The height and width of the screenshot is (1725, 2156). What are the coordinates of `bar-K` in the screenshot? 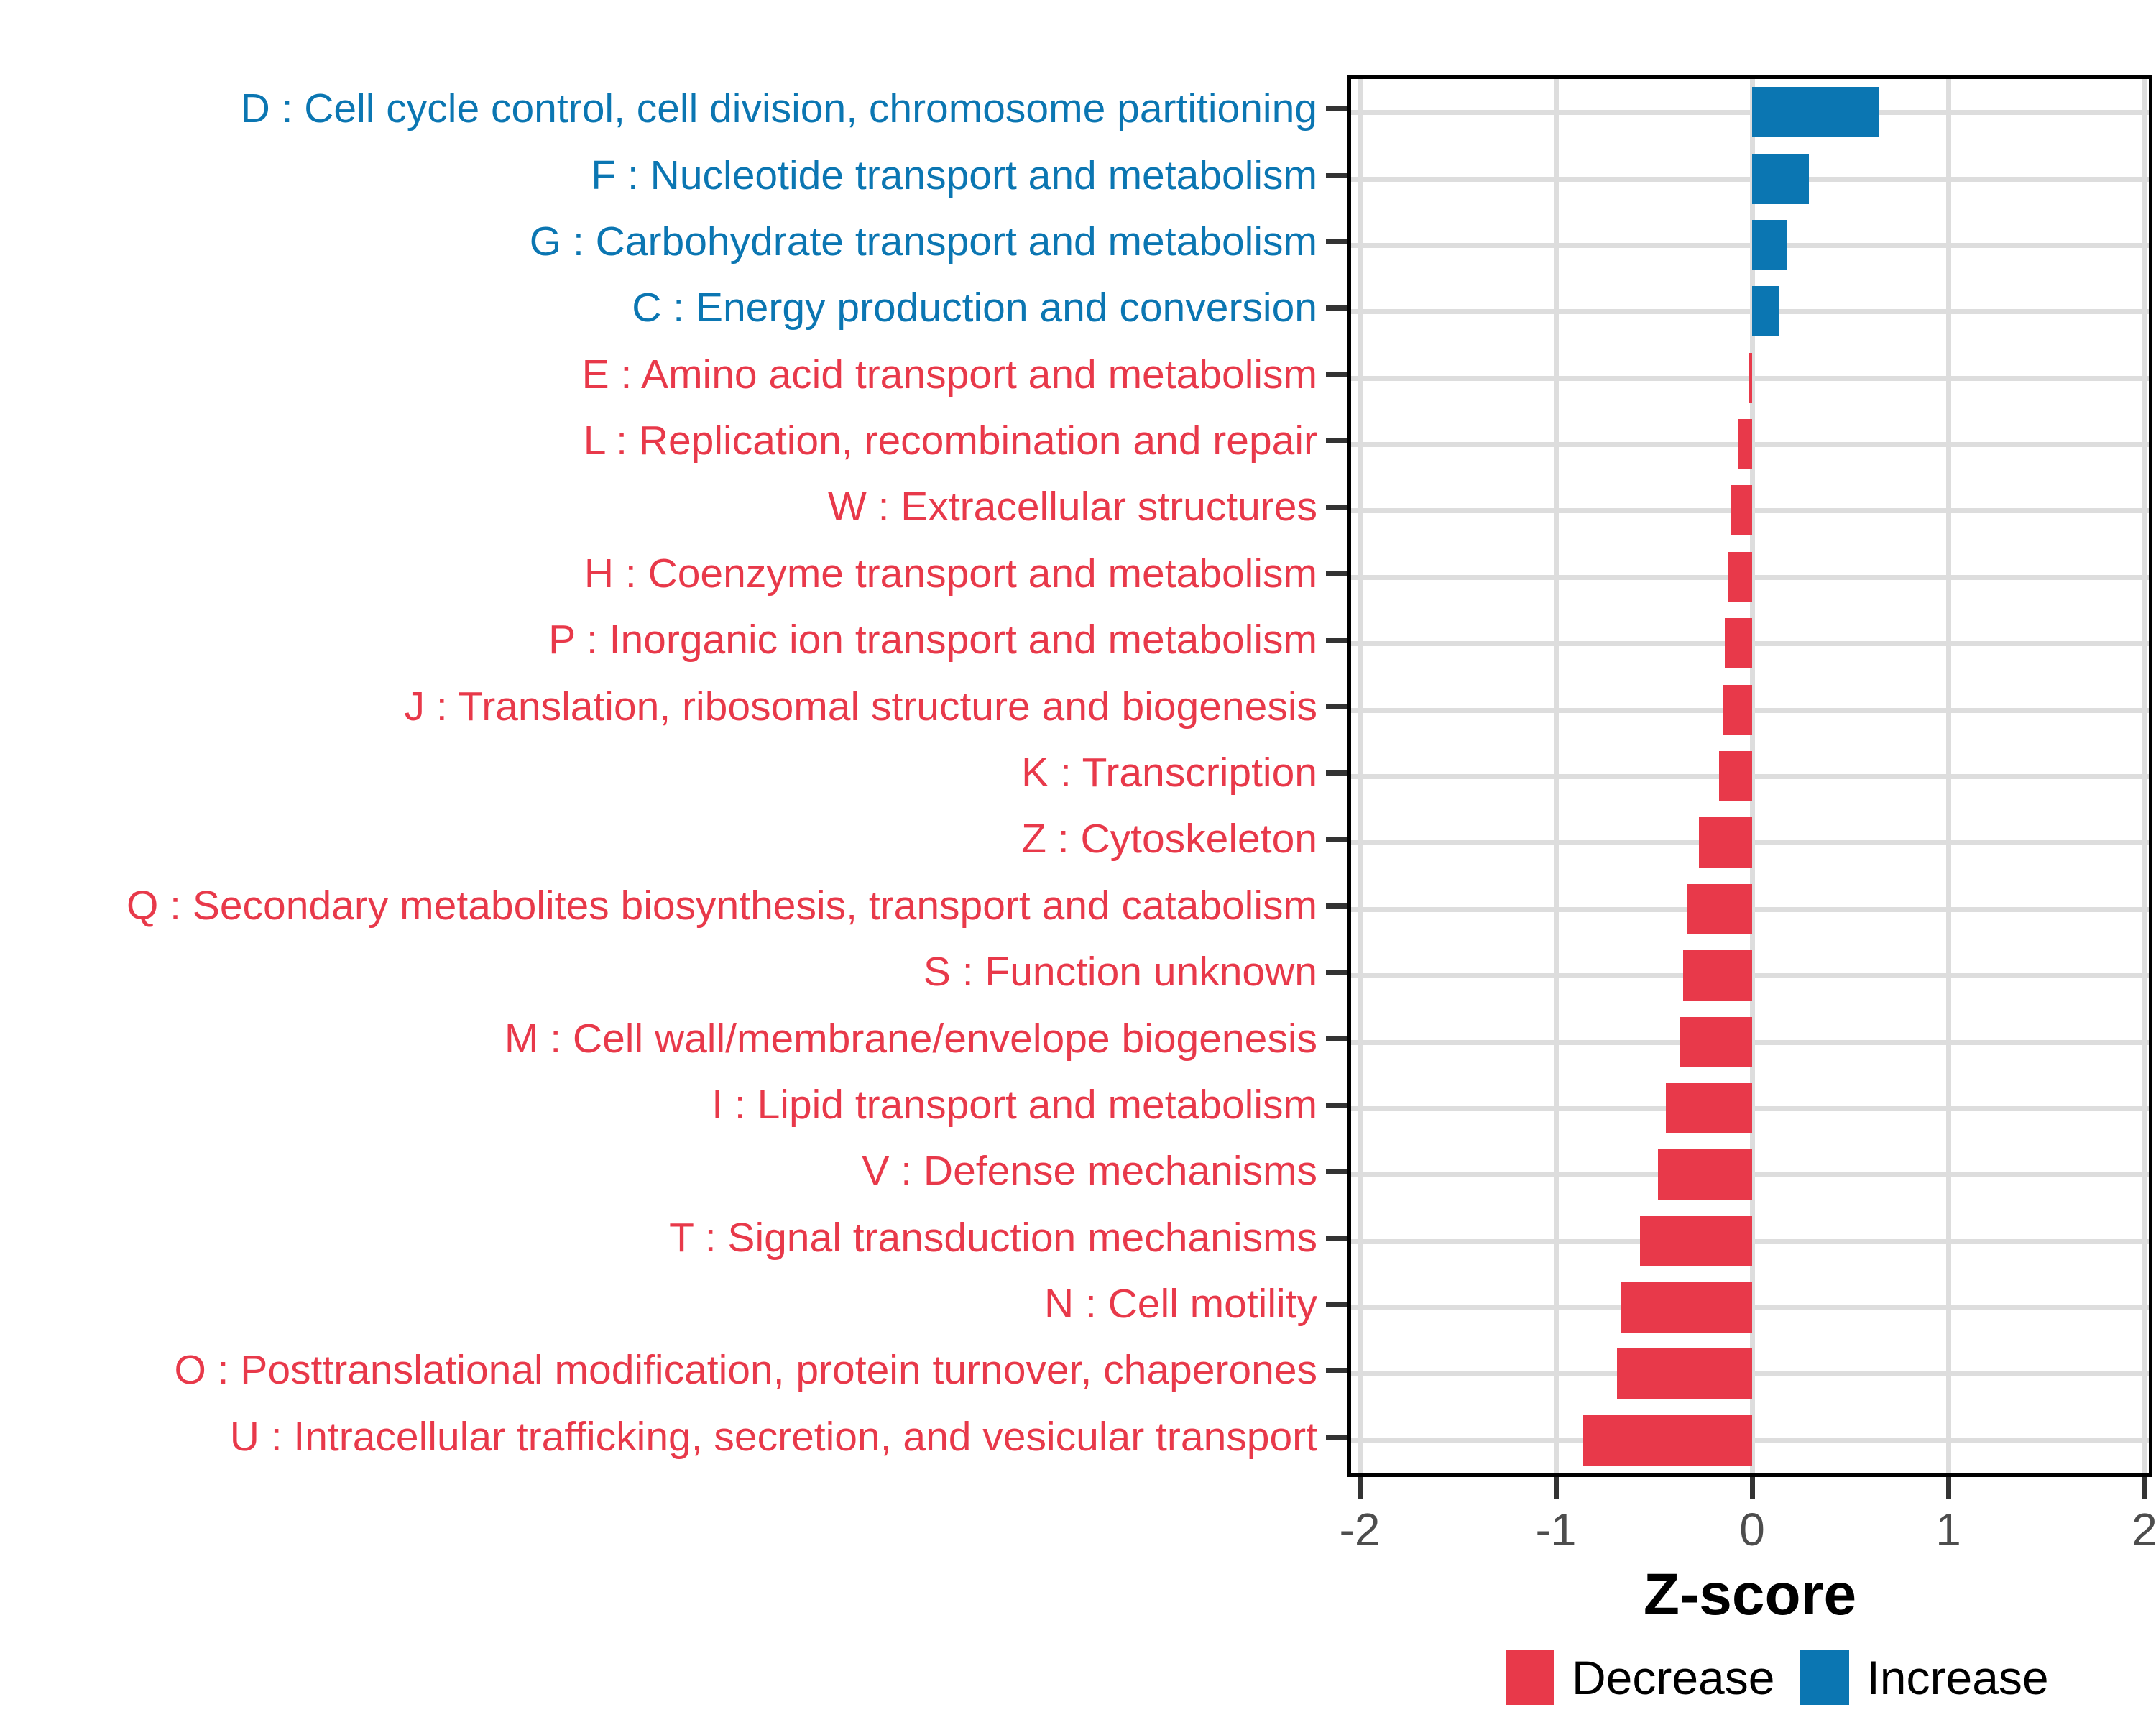 It's located at (1735, 776).